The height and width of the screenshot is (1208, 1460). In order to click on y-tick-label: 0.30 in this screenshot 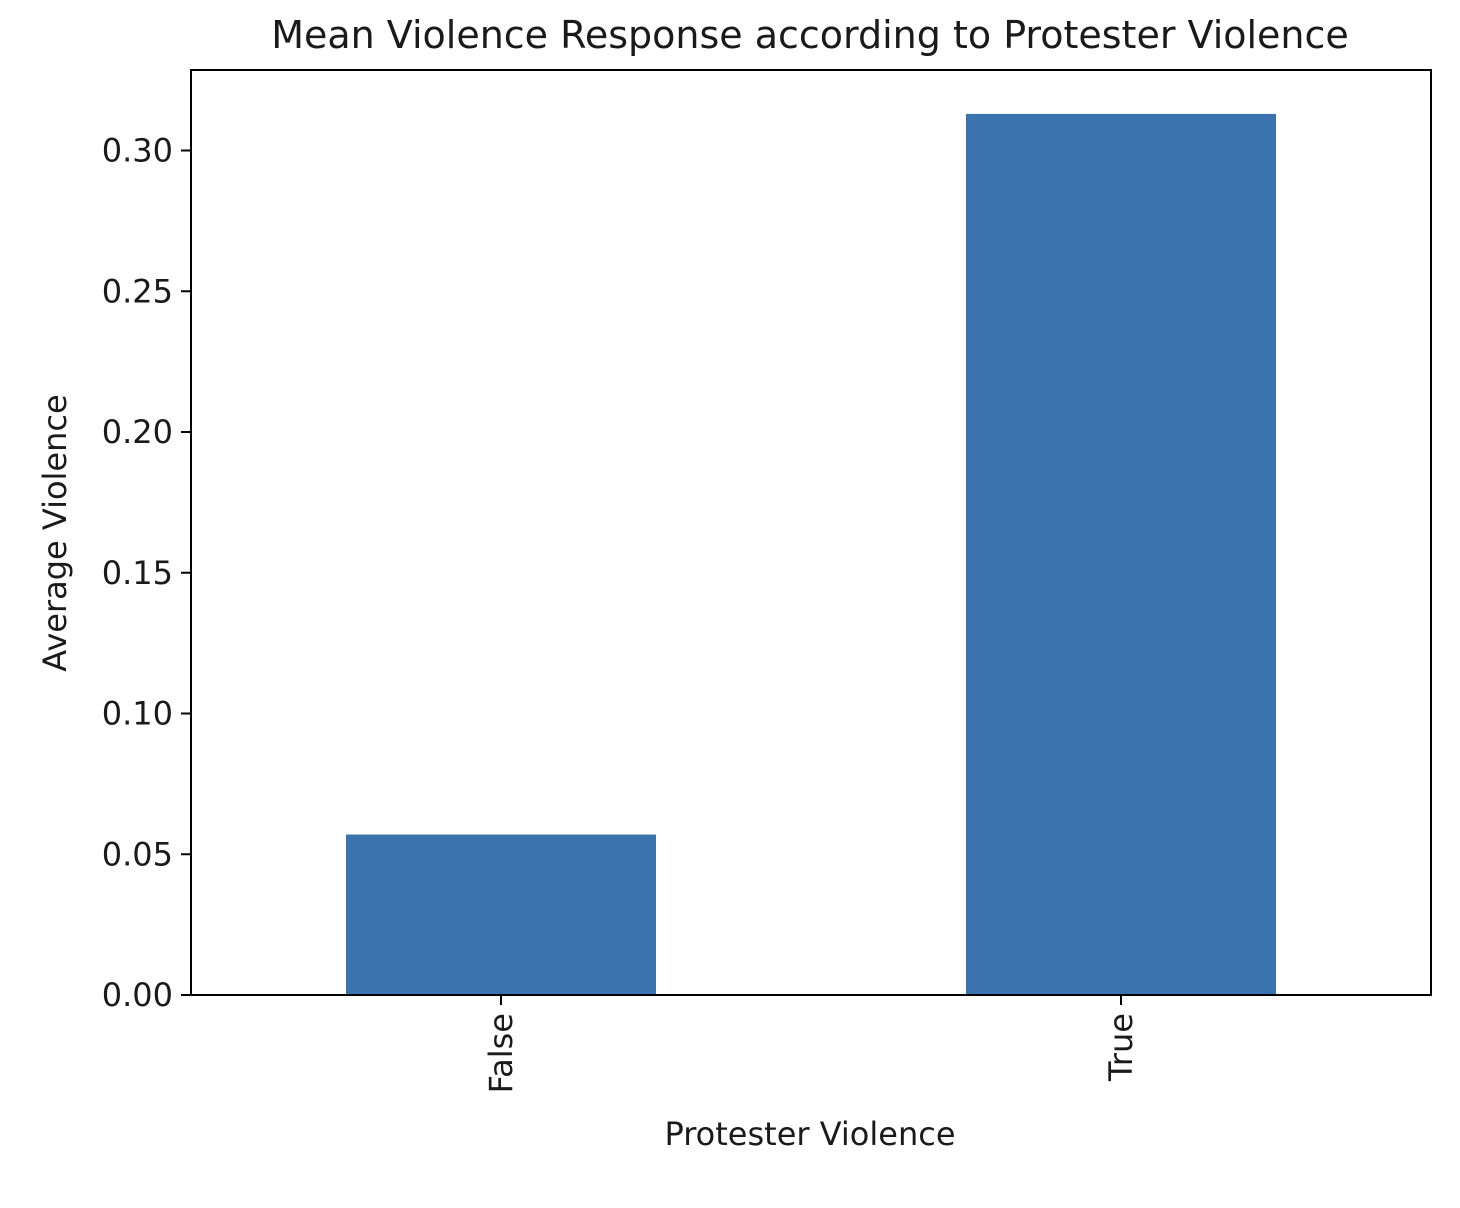, I will do `click(137, 151)`.